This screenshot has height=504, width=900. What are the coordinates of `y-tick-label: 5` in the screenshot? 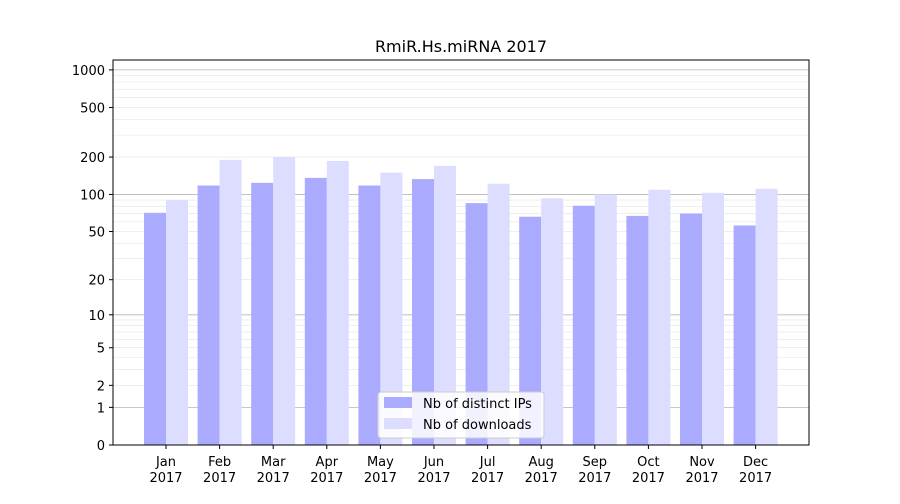 It's located at (101, 349).